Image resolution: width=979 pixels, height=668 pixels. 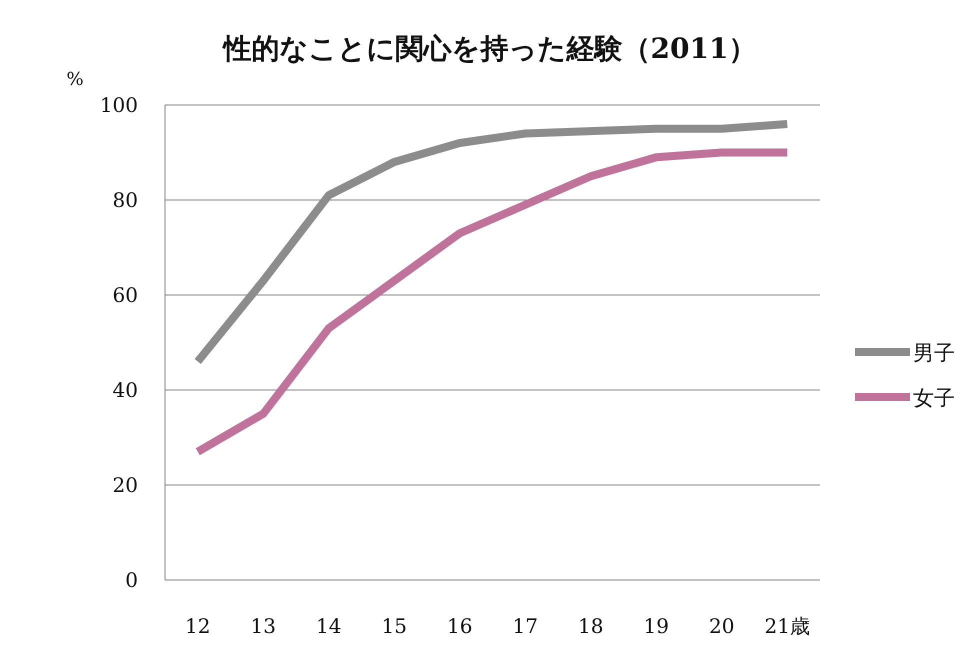 I want to click on x-tick-label: 17, so click(x=525, y=626).